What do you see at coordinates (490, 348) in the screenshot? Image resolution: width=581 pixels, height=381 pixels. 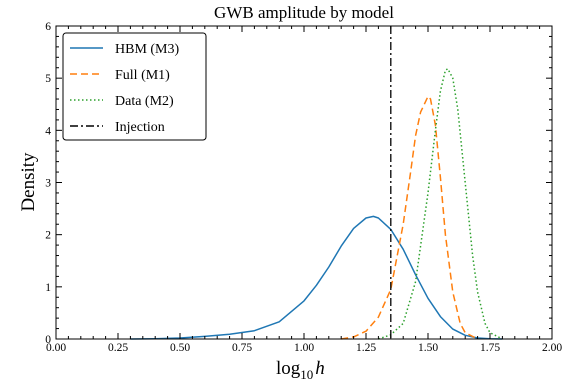 I see `x-tick-label: 1.75` at bounding box center [490, 348].